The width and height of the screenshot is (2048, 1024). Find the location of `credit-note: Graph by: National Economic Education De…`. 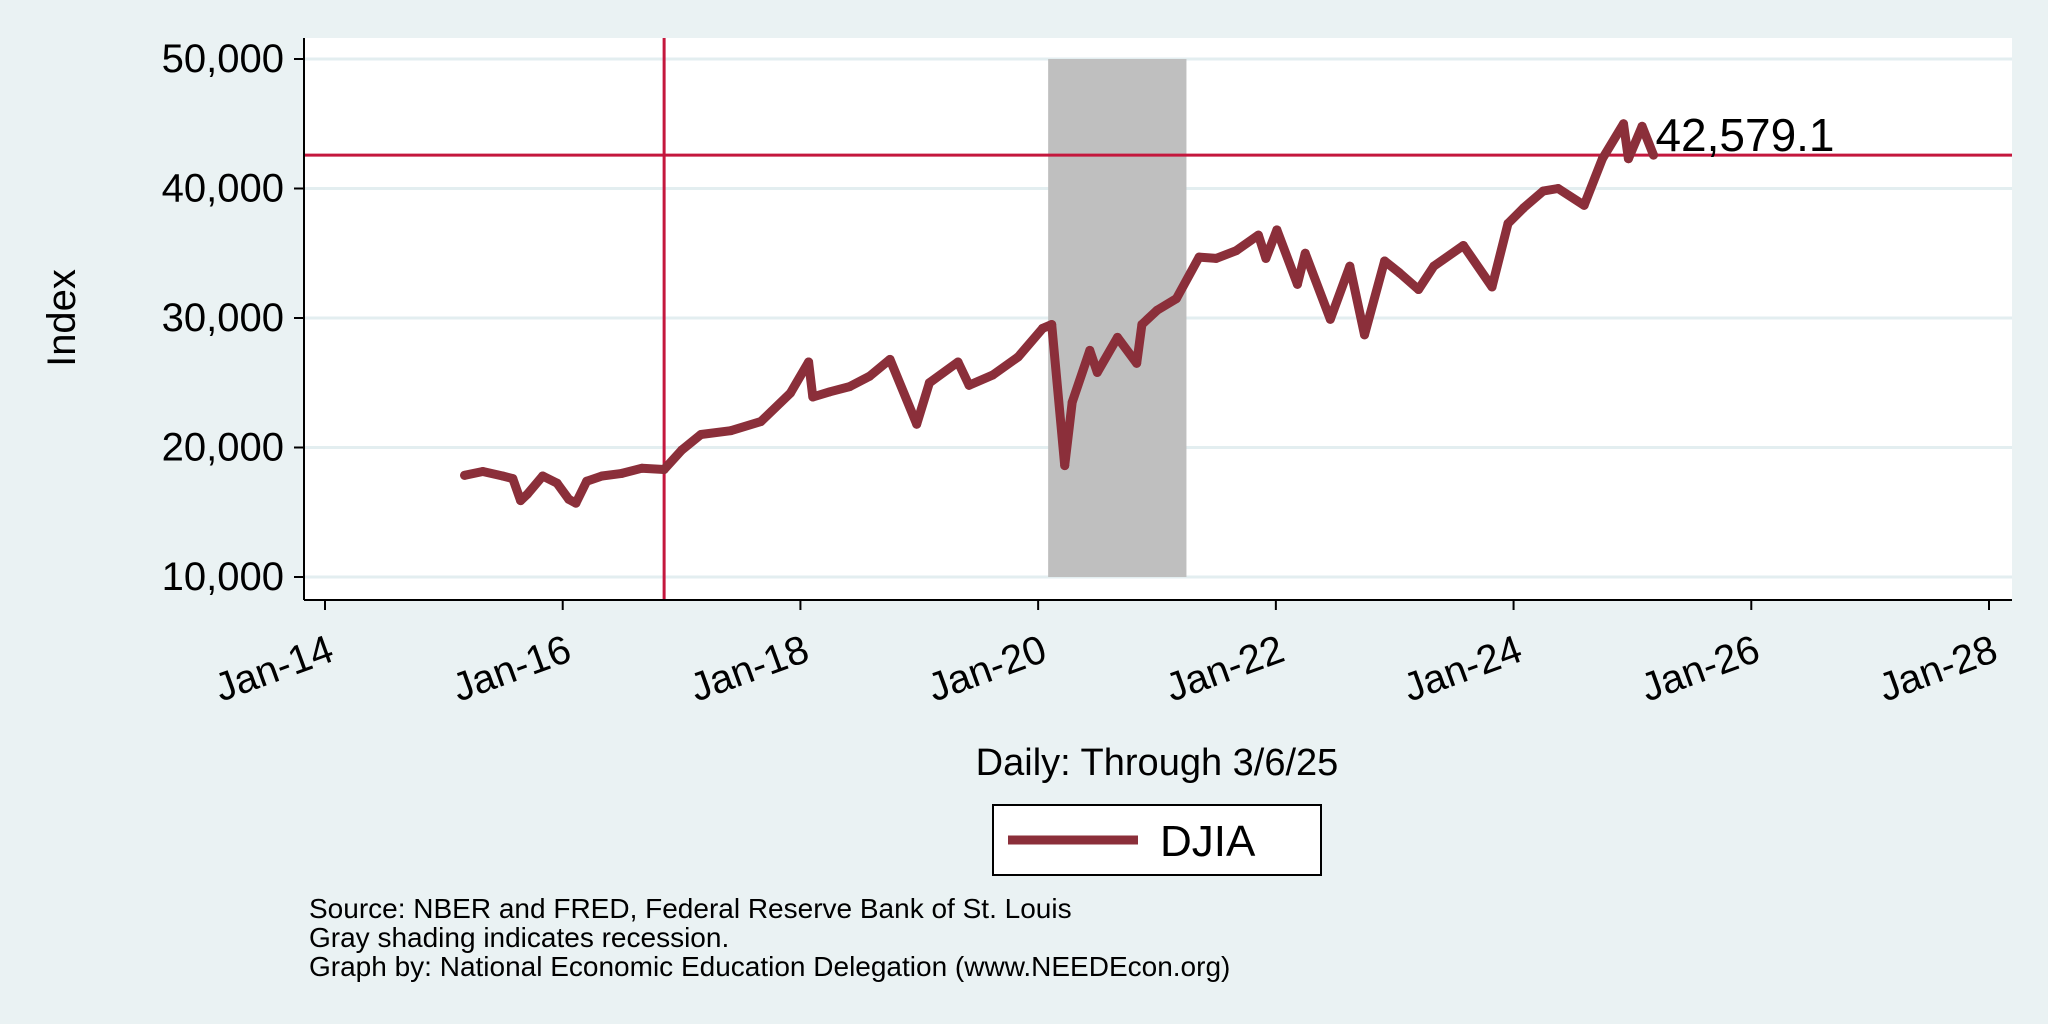

credit-note: Graph by: National Economic Education De… is located at coordinates (770, 966).